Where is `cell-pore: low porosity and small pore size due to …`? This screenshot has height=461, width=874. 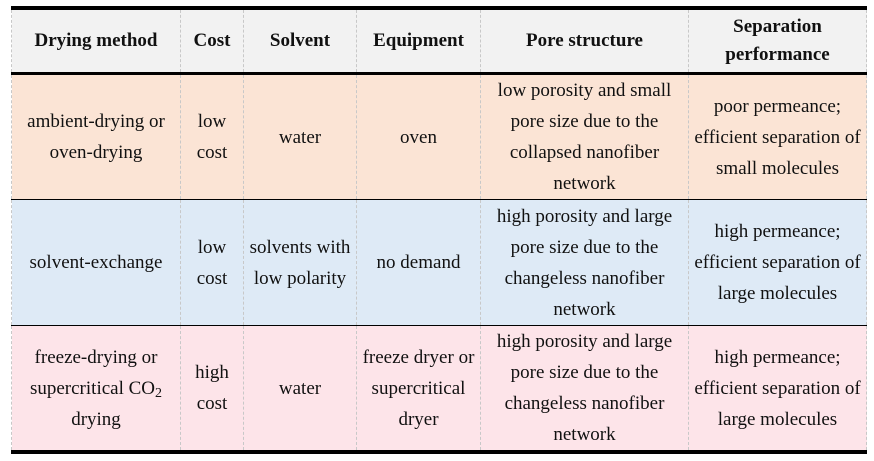
cell-pore: low porosity and small pore size due to … is located at coordinates (584, 136).